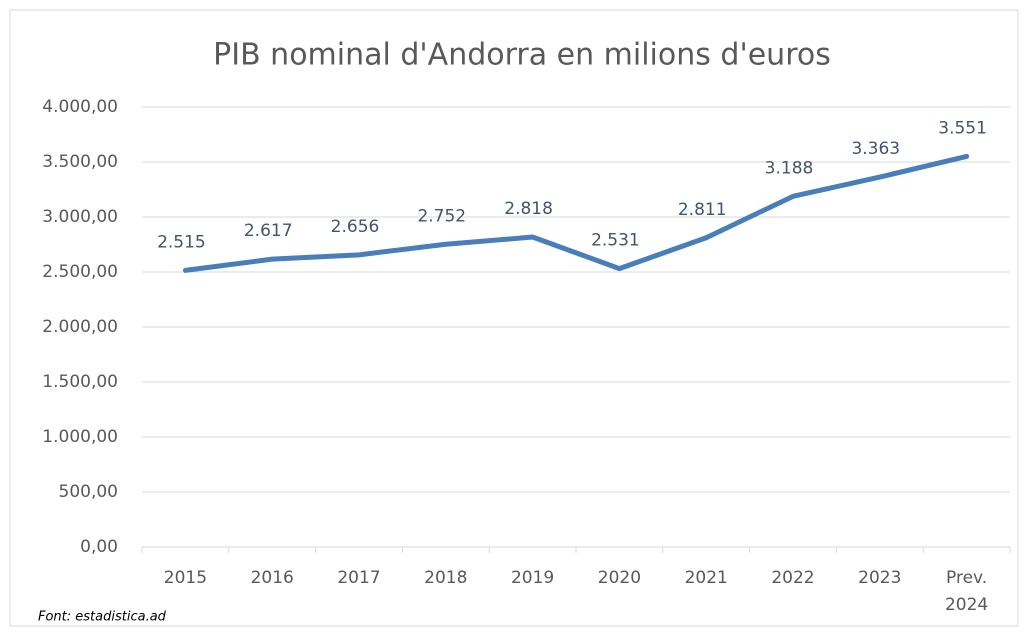  I want to click on x-tick-label: 2017, so click(358, 578).